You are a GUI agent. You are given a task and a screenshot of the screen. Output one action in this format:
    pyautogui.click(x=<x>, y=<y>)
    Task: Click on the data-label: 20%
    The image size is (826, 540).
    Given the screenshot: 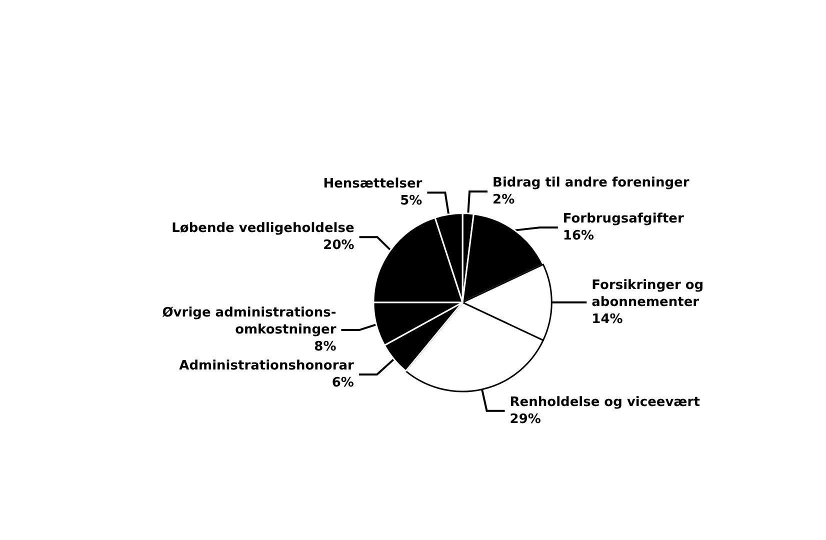 What is the action you would take?
    pyautogui.click(x=338, y=246)
    